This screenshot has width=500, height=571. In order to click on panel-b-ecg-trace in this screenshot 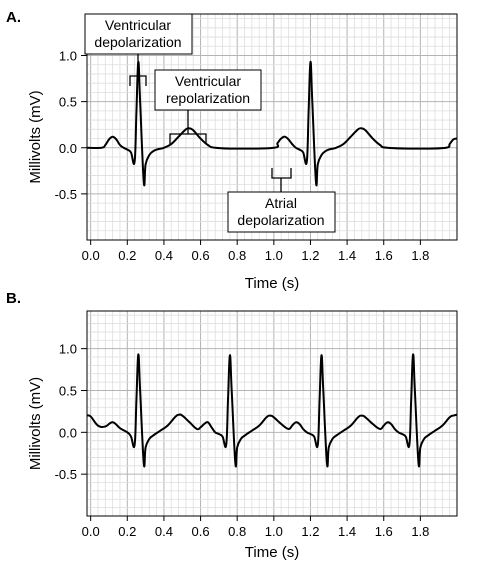, I will do `click(272, 410)`.